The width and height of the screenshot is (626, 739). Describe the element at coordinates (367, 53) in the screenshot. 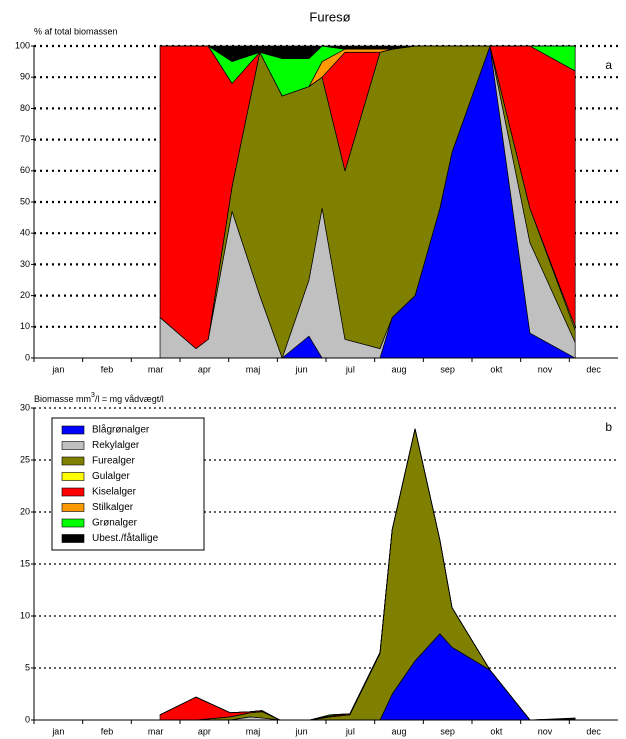

I see `area` at that location.